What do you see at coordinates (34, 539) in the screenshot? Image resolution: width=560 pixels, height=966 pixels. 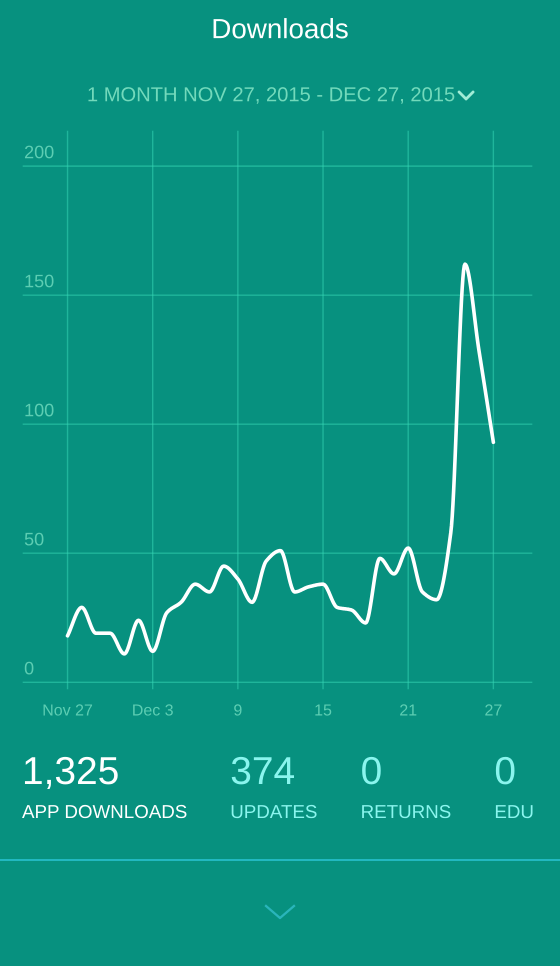 I see `y-tick-label: 50` at bounding box center [34, 539].